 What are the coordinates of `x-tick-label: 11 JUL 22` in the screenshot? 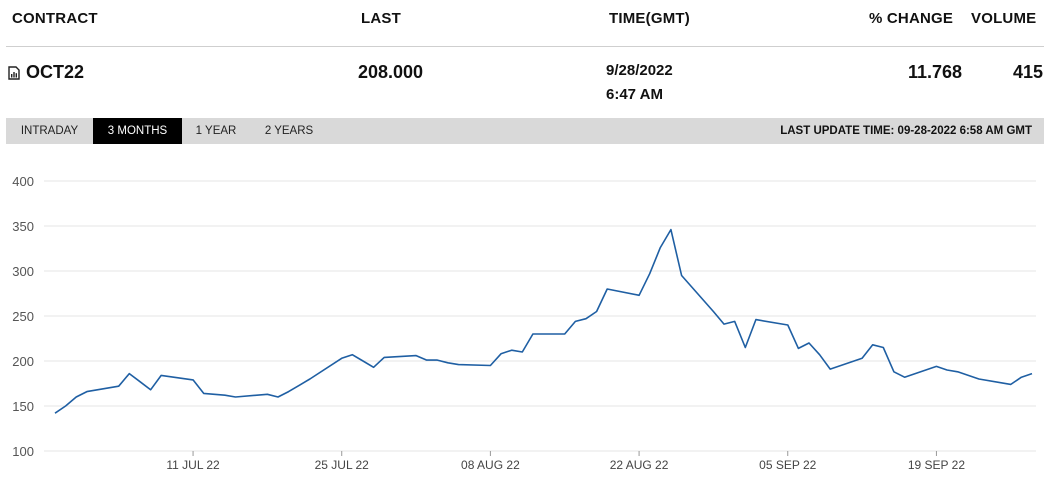 It's located at (193, 465).